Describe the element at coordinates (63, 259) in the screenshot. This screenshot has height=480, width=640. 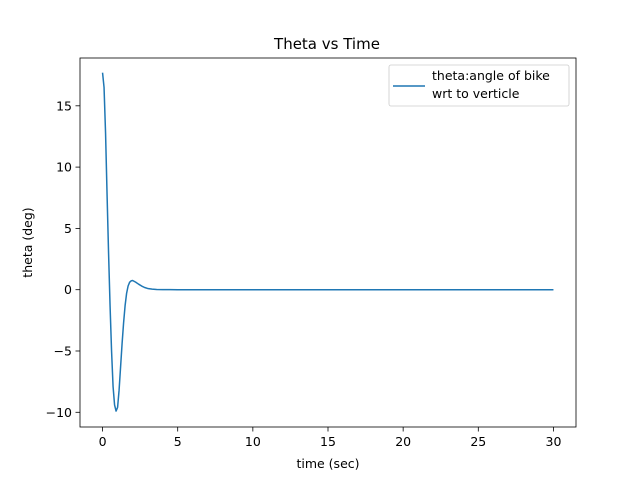
I see `y-axis-ticks: −10 −5 0 5 10 15` at that location.